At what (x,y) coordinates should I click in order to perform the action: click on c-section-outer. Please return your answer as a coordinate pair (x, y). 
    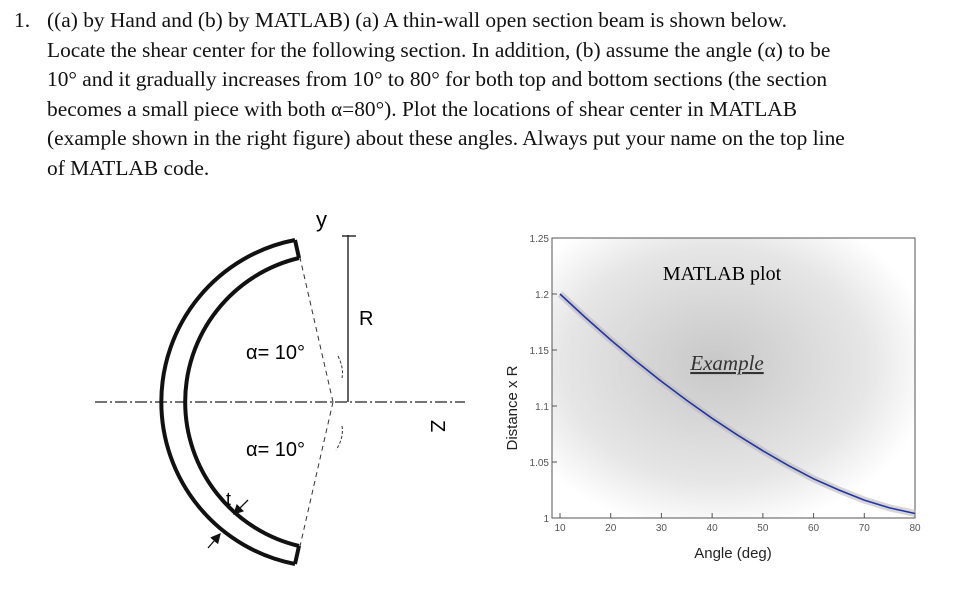
    Looking at the image, I should click on (227, 402).